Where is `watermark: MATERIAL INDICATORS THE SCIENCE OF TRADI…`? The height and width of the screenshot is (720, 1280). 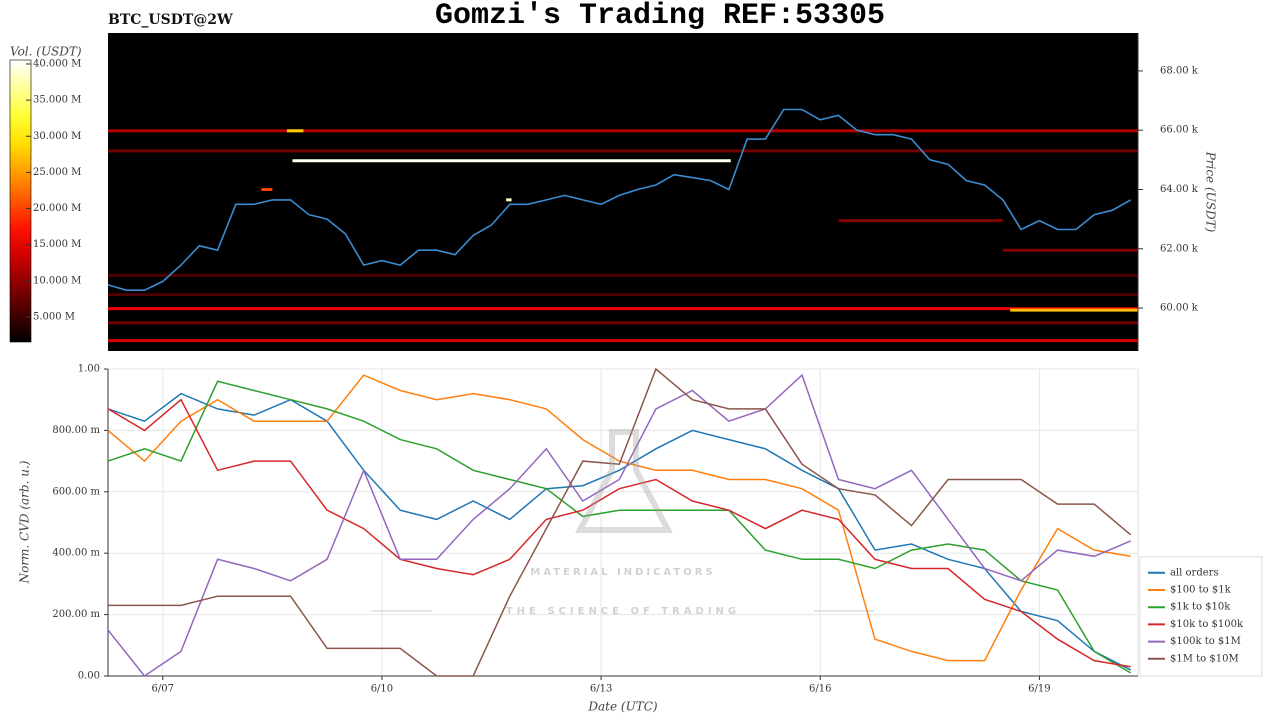
watermark: MATERIAL INDICATORS THE SCIENCE OF TRADI… is located at coordinates (623, 523).